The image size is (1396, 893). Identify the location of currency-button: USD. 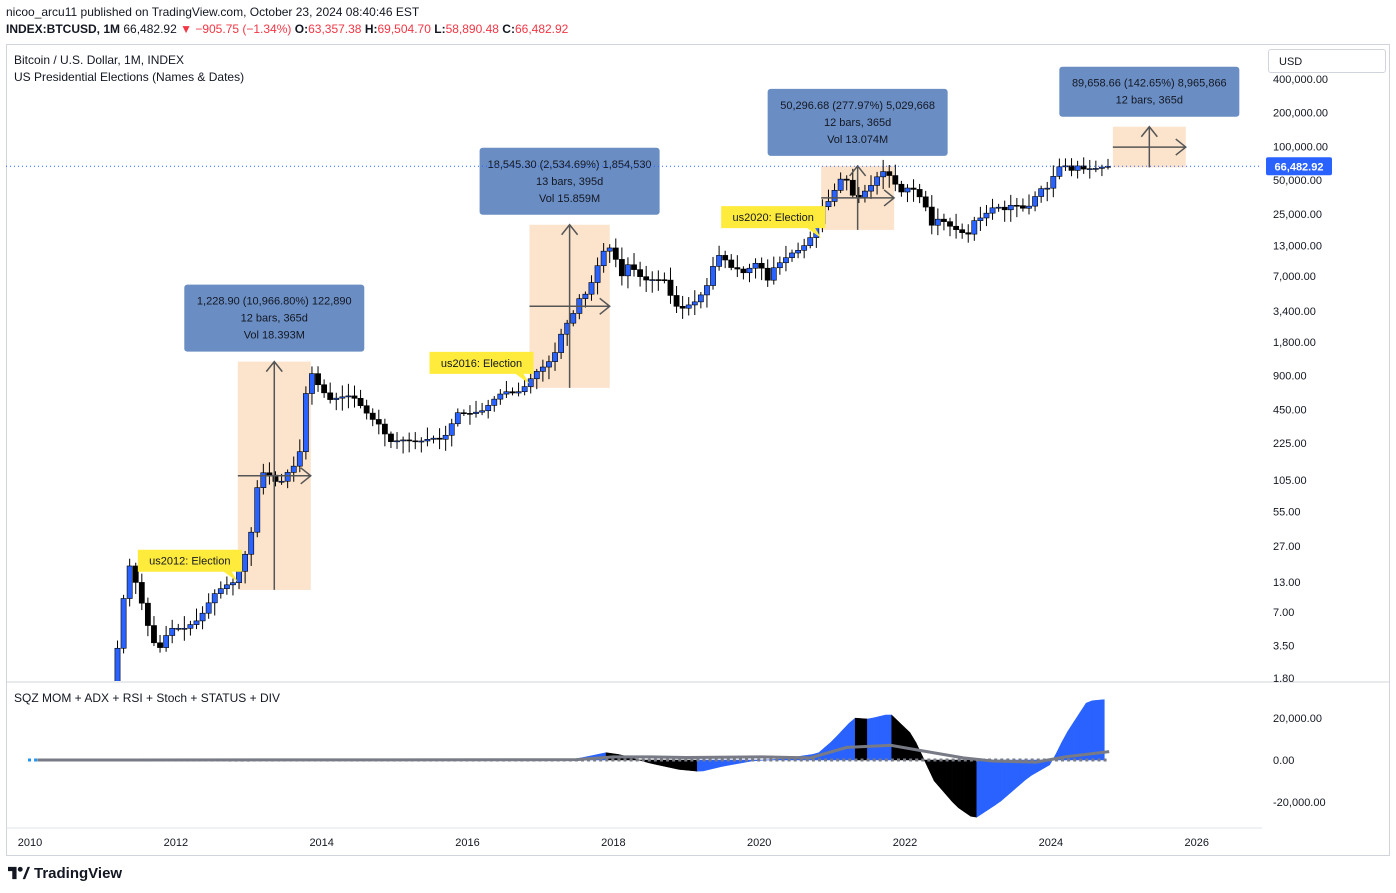
(1327, 61).